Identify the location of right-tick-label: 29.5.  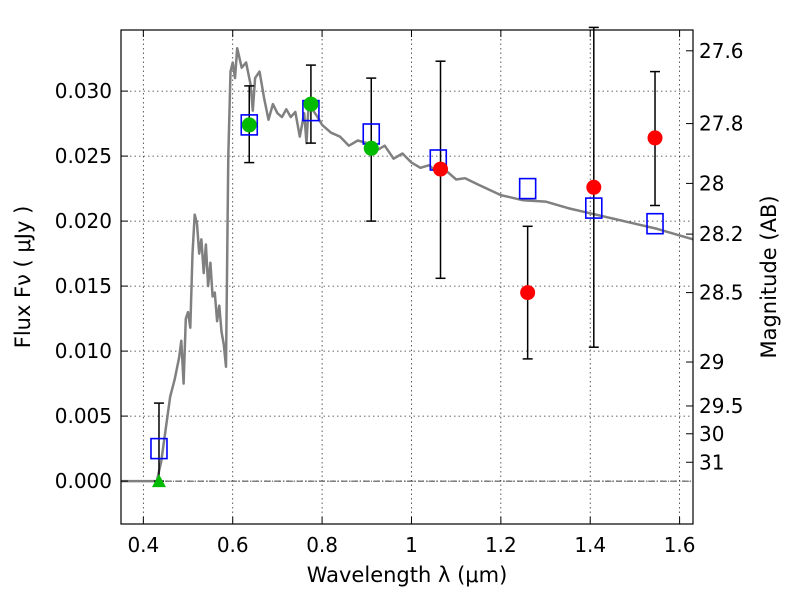
(721, 406).